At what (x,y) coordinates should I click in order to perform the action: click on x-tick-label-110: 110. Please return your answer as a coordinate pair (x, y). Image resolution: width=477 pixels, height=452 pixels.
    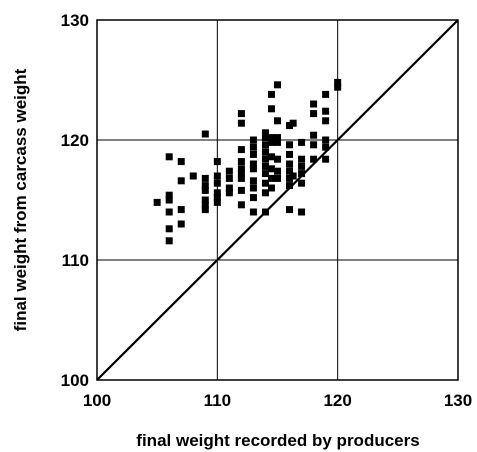
    Looking at the image, I should click on (217, 400).